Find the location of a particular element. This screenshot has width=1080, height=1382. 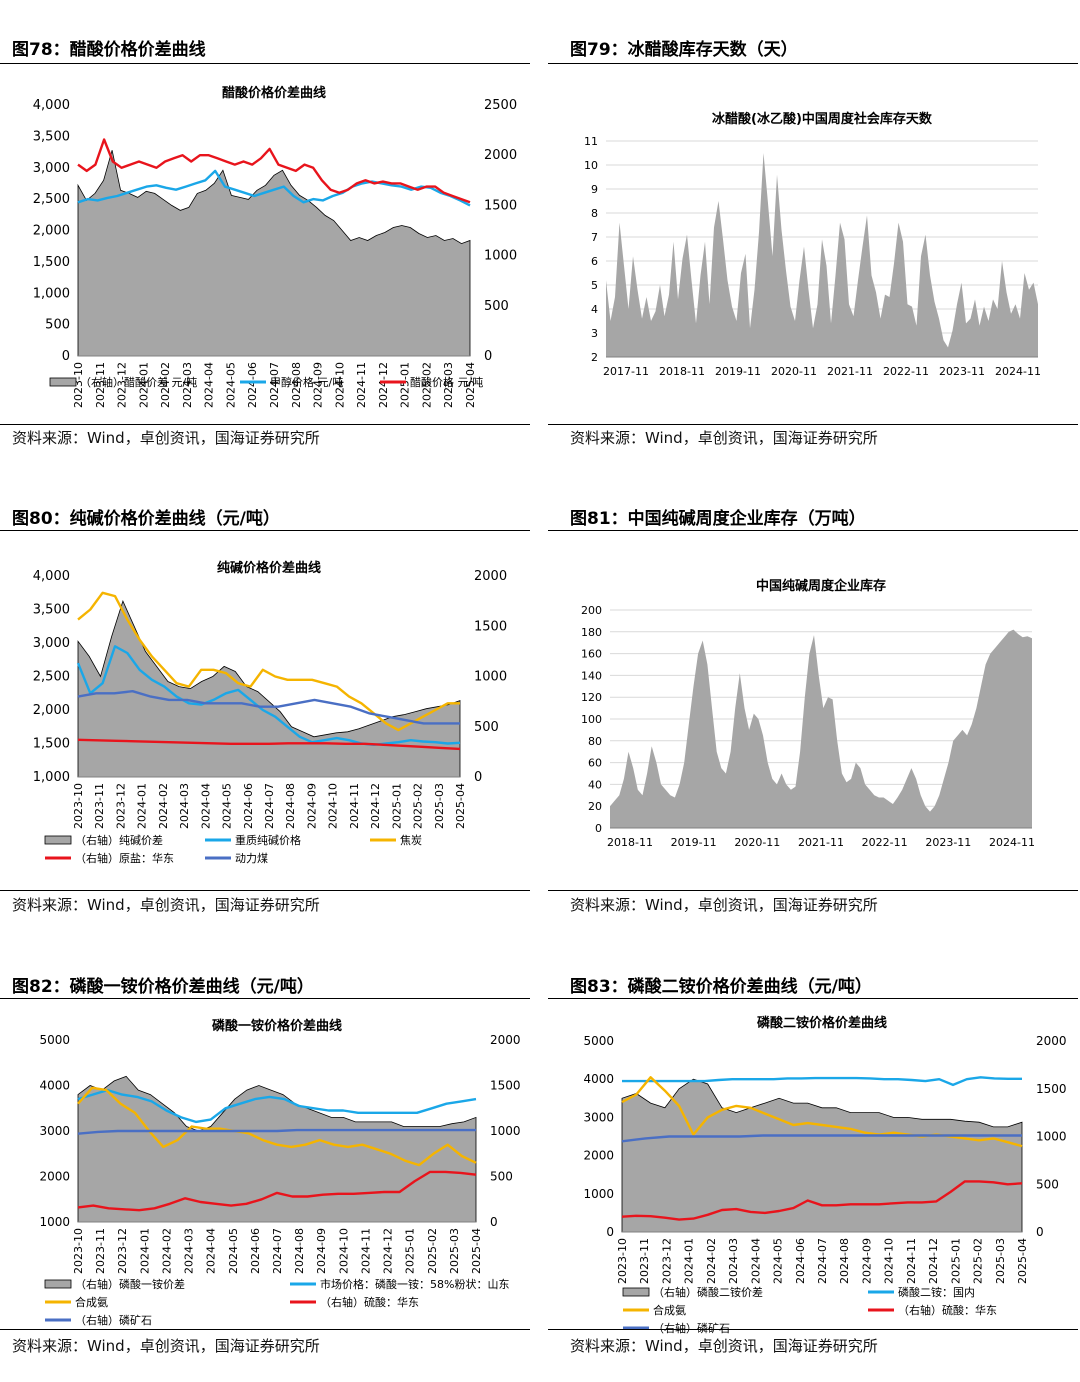

x-axis-tick-label: 2023-12 is located at coordinates (120, 806).